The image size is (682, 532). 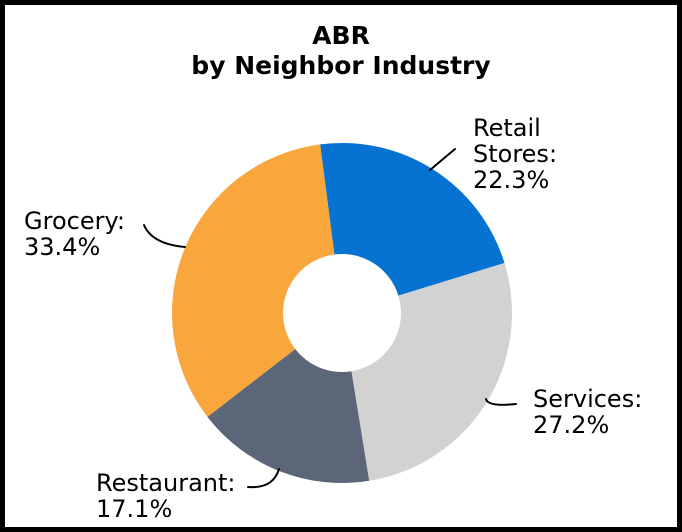 I want to click on label-services: Services: 27.2%, so click(x=587, y=412).